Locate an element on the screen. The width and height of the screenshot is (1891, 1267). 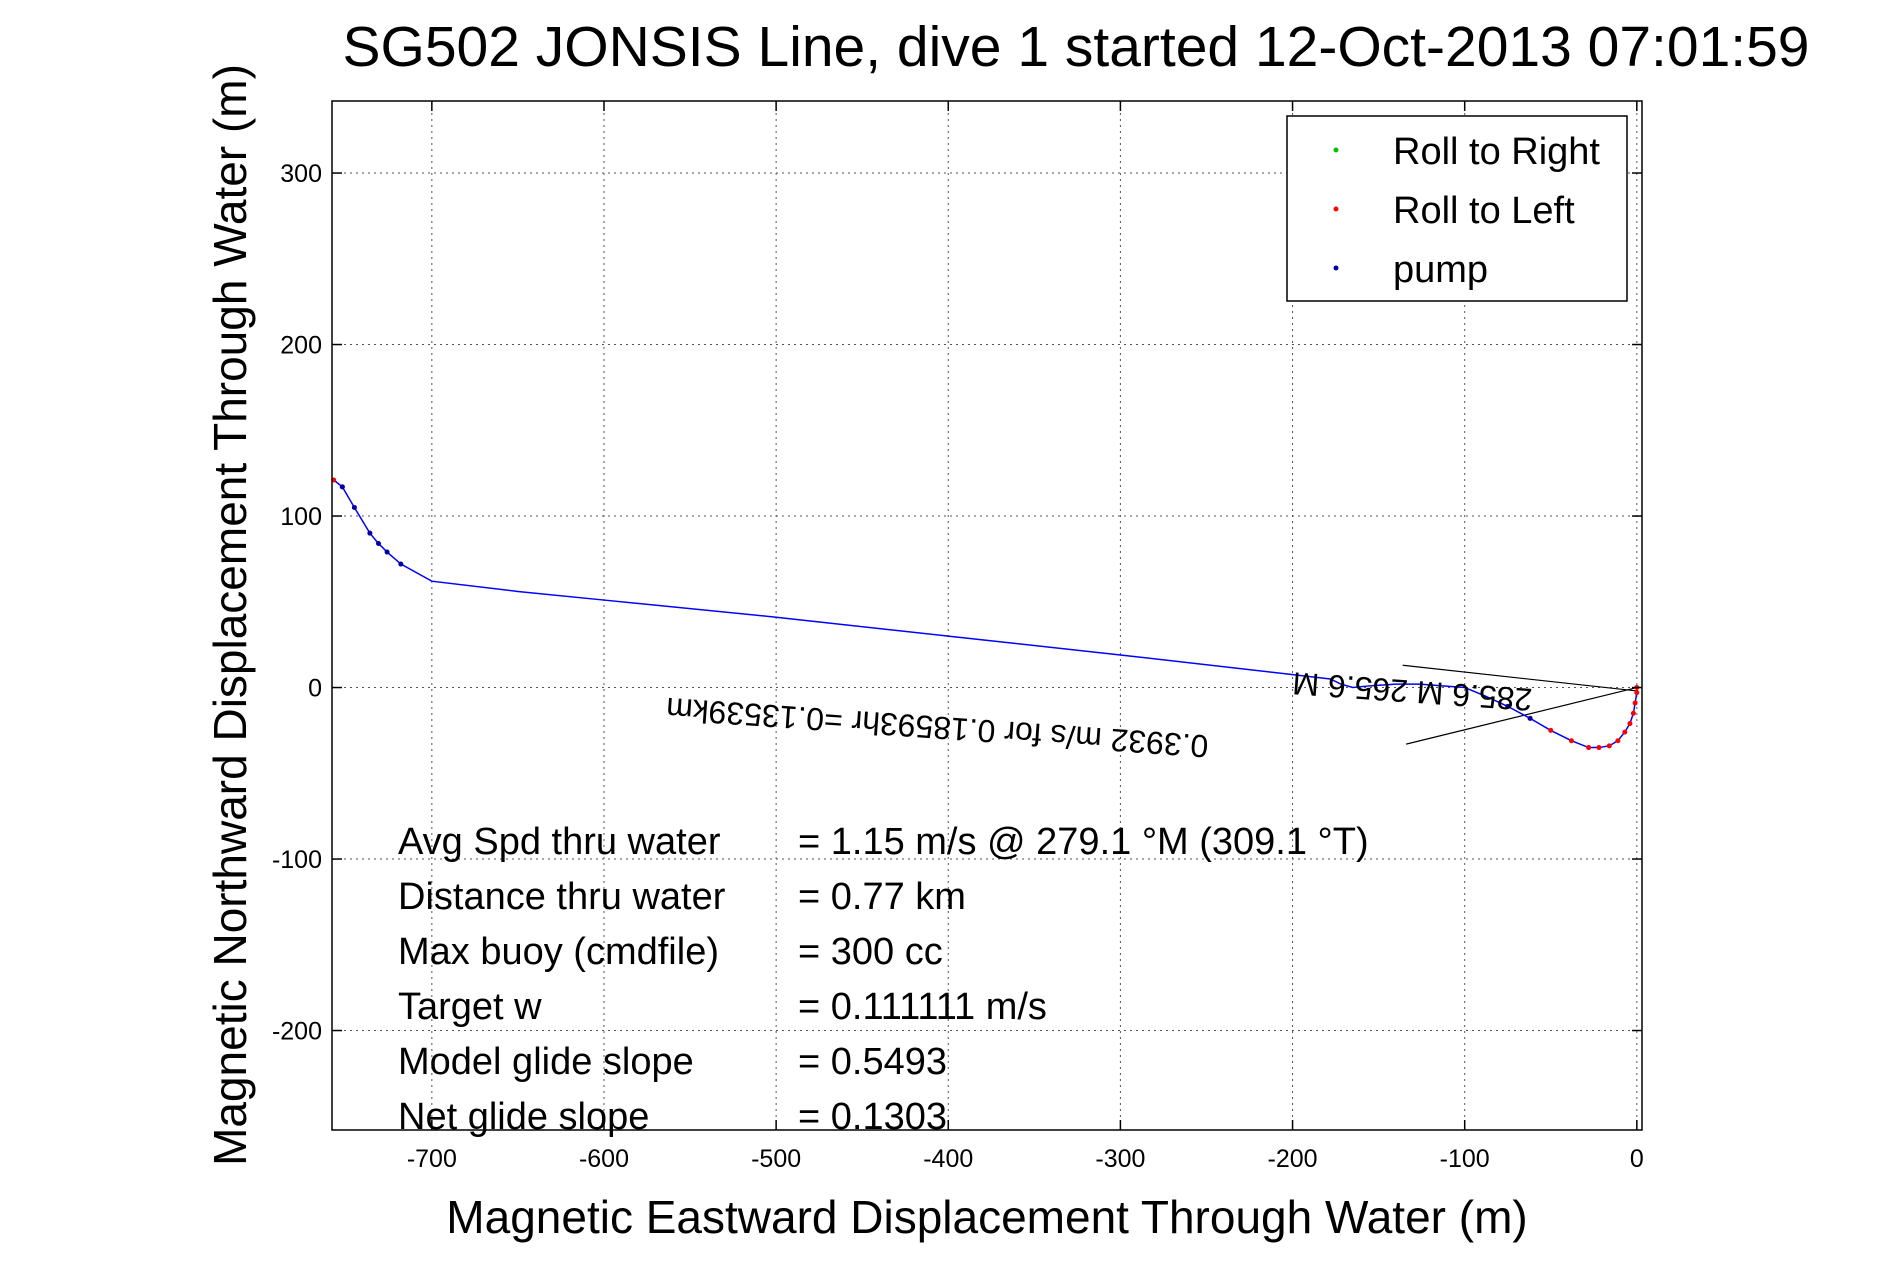
annotation-text: 0.3932 m/s for 0.18593hr =0.13539km is located at coordinates (937, 728).